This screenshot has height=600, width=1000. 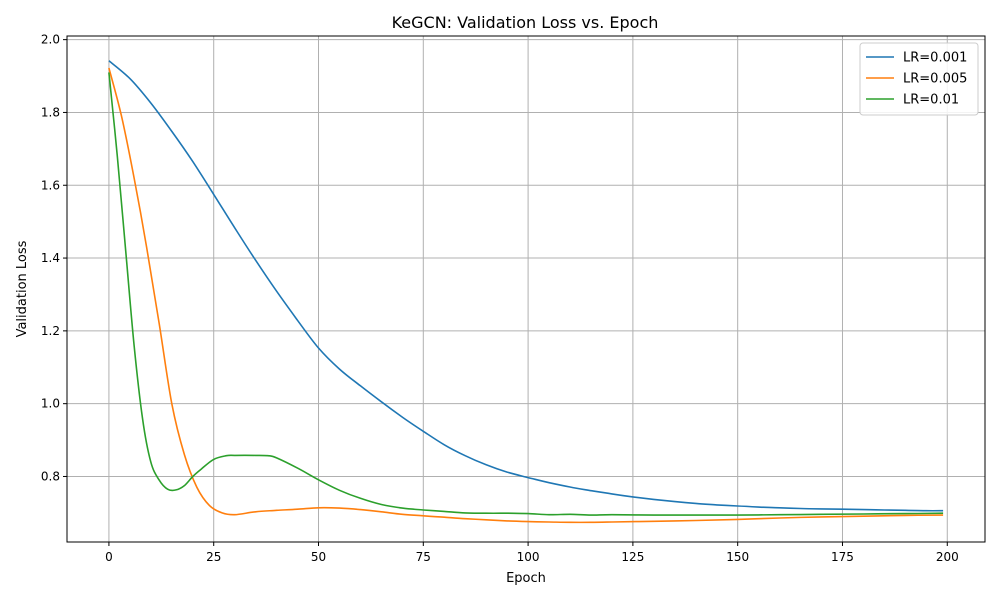 What do you see at coordinates (22, 288) in the screenshot?
I see `y-axis-label: Validation Loss` at bounding box center [22, 288].